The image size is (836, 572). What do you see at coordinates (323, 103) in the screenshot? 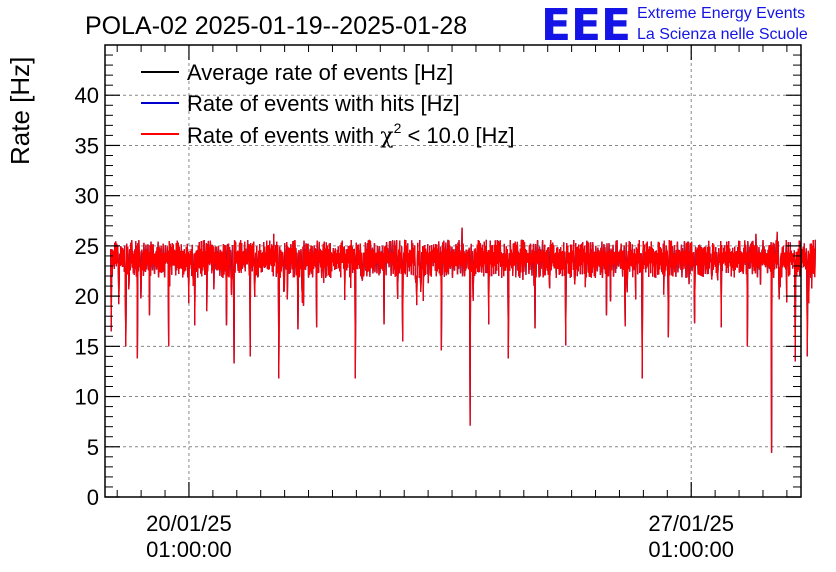
I see `legend-label-hits: Rate of events with hits [Hz]` at bounding box center [323, 103].